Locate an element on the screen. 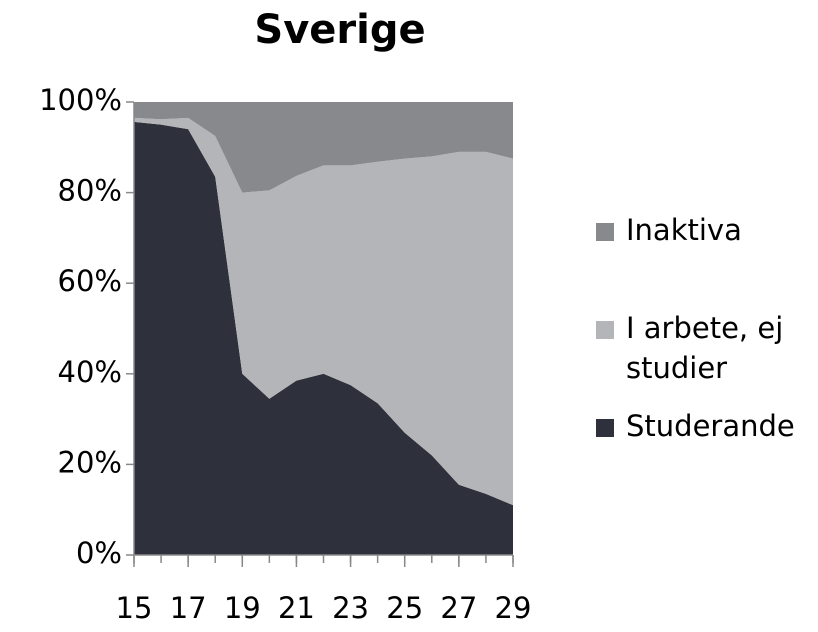  x-tick-label: 15 is located at coordinates (134, 608).